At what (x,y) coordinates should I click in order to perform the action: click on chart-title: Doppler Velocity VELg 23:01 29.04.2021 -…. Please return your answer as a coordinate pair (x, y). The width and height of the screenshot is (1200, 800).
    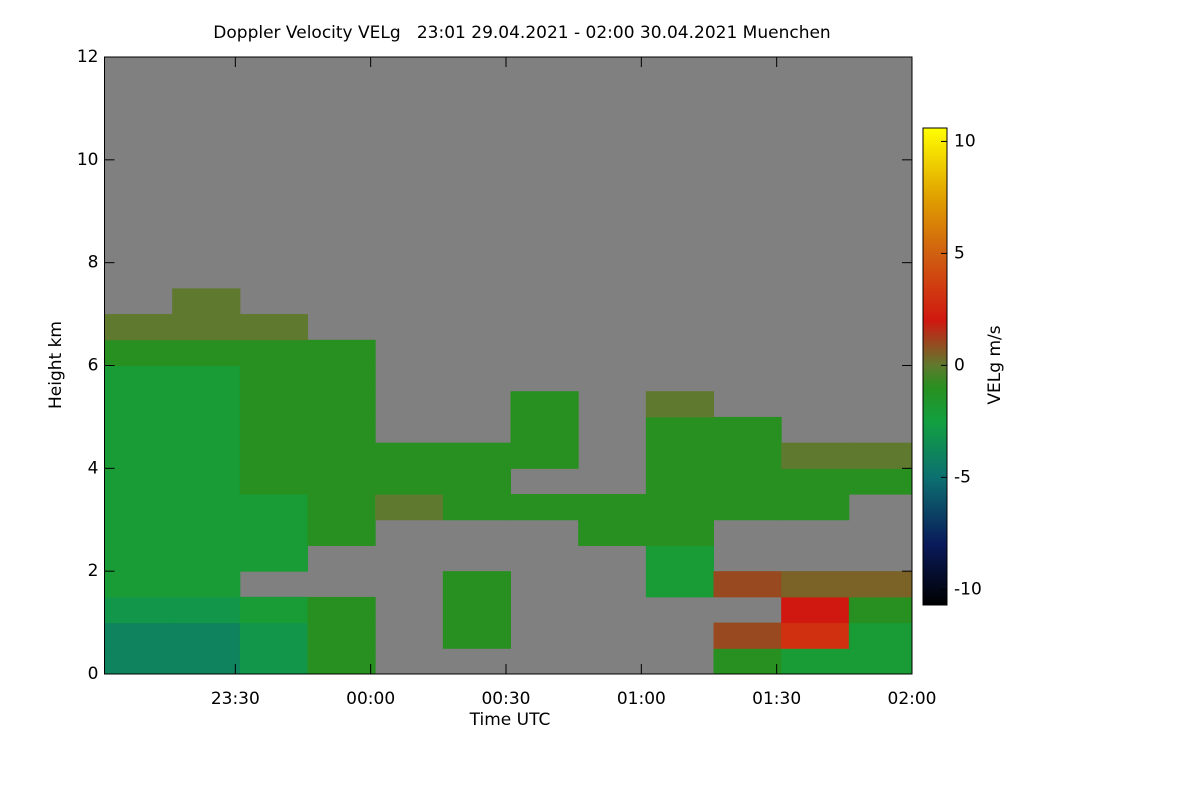
    Looking at the image, I should click on (521, 33).